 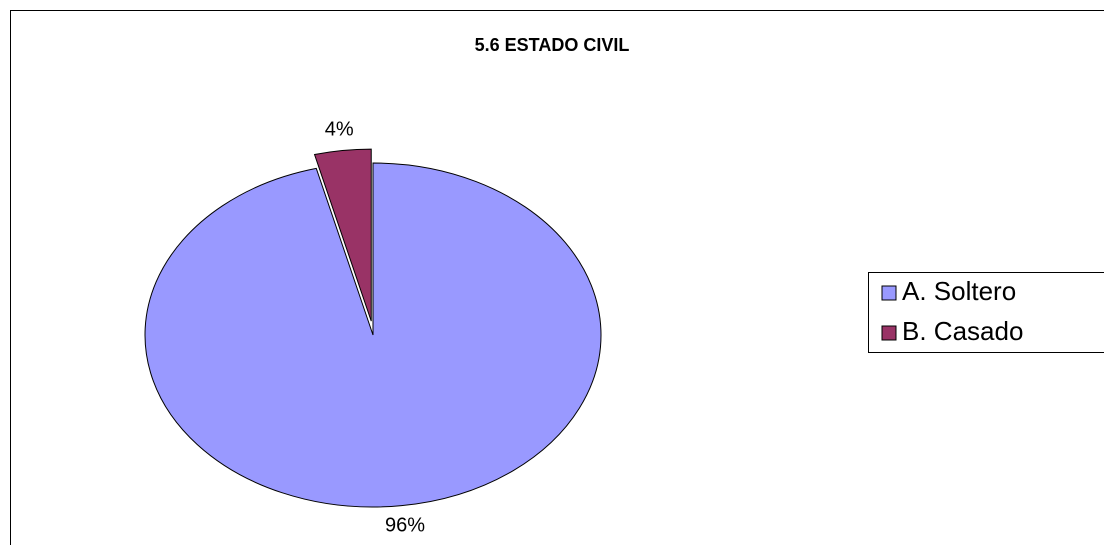 I want to click on pie-slice, so click(x=342, y=235).